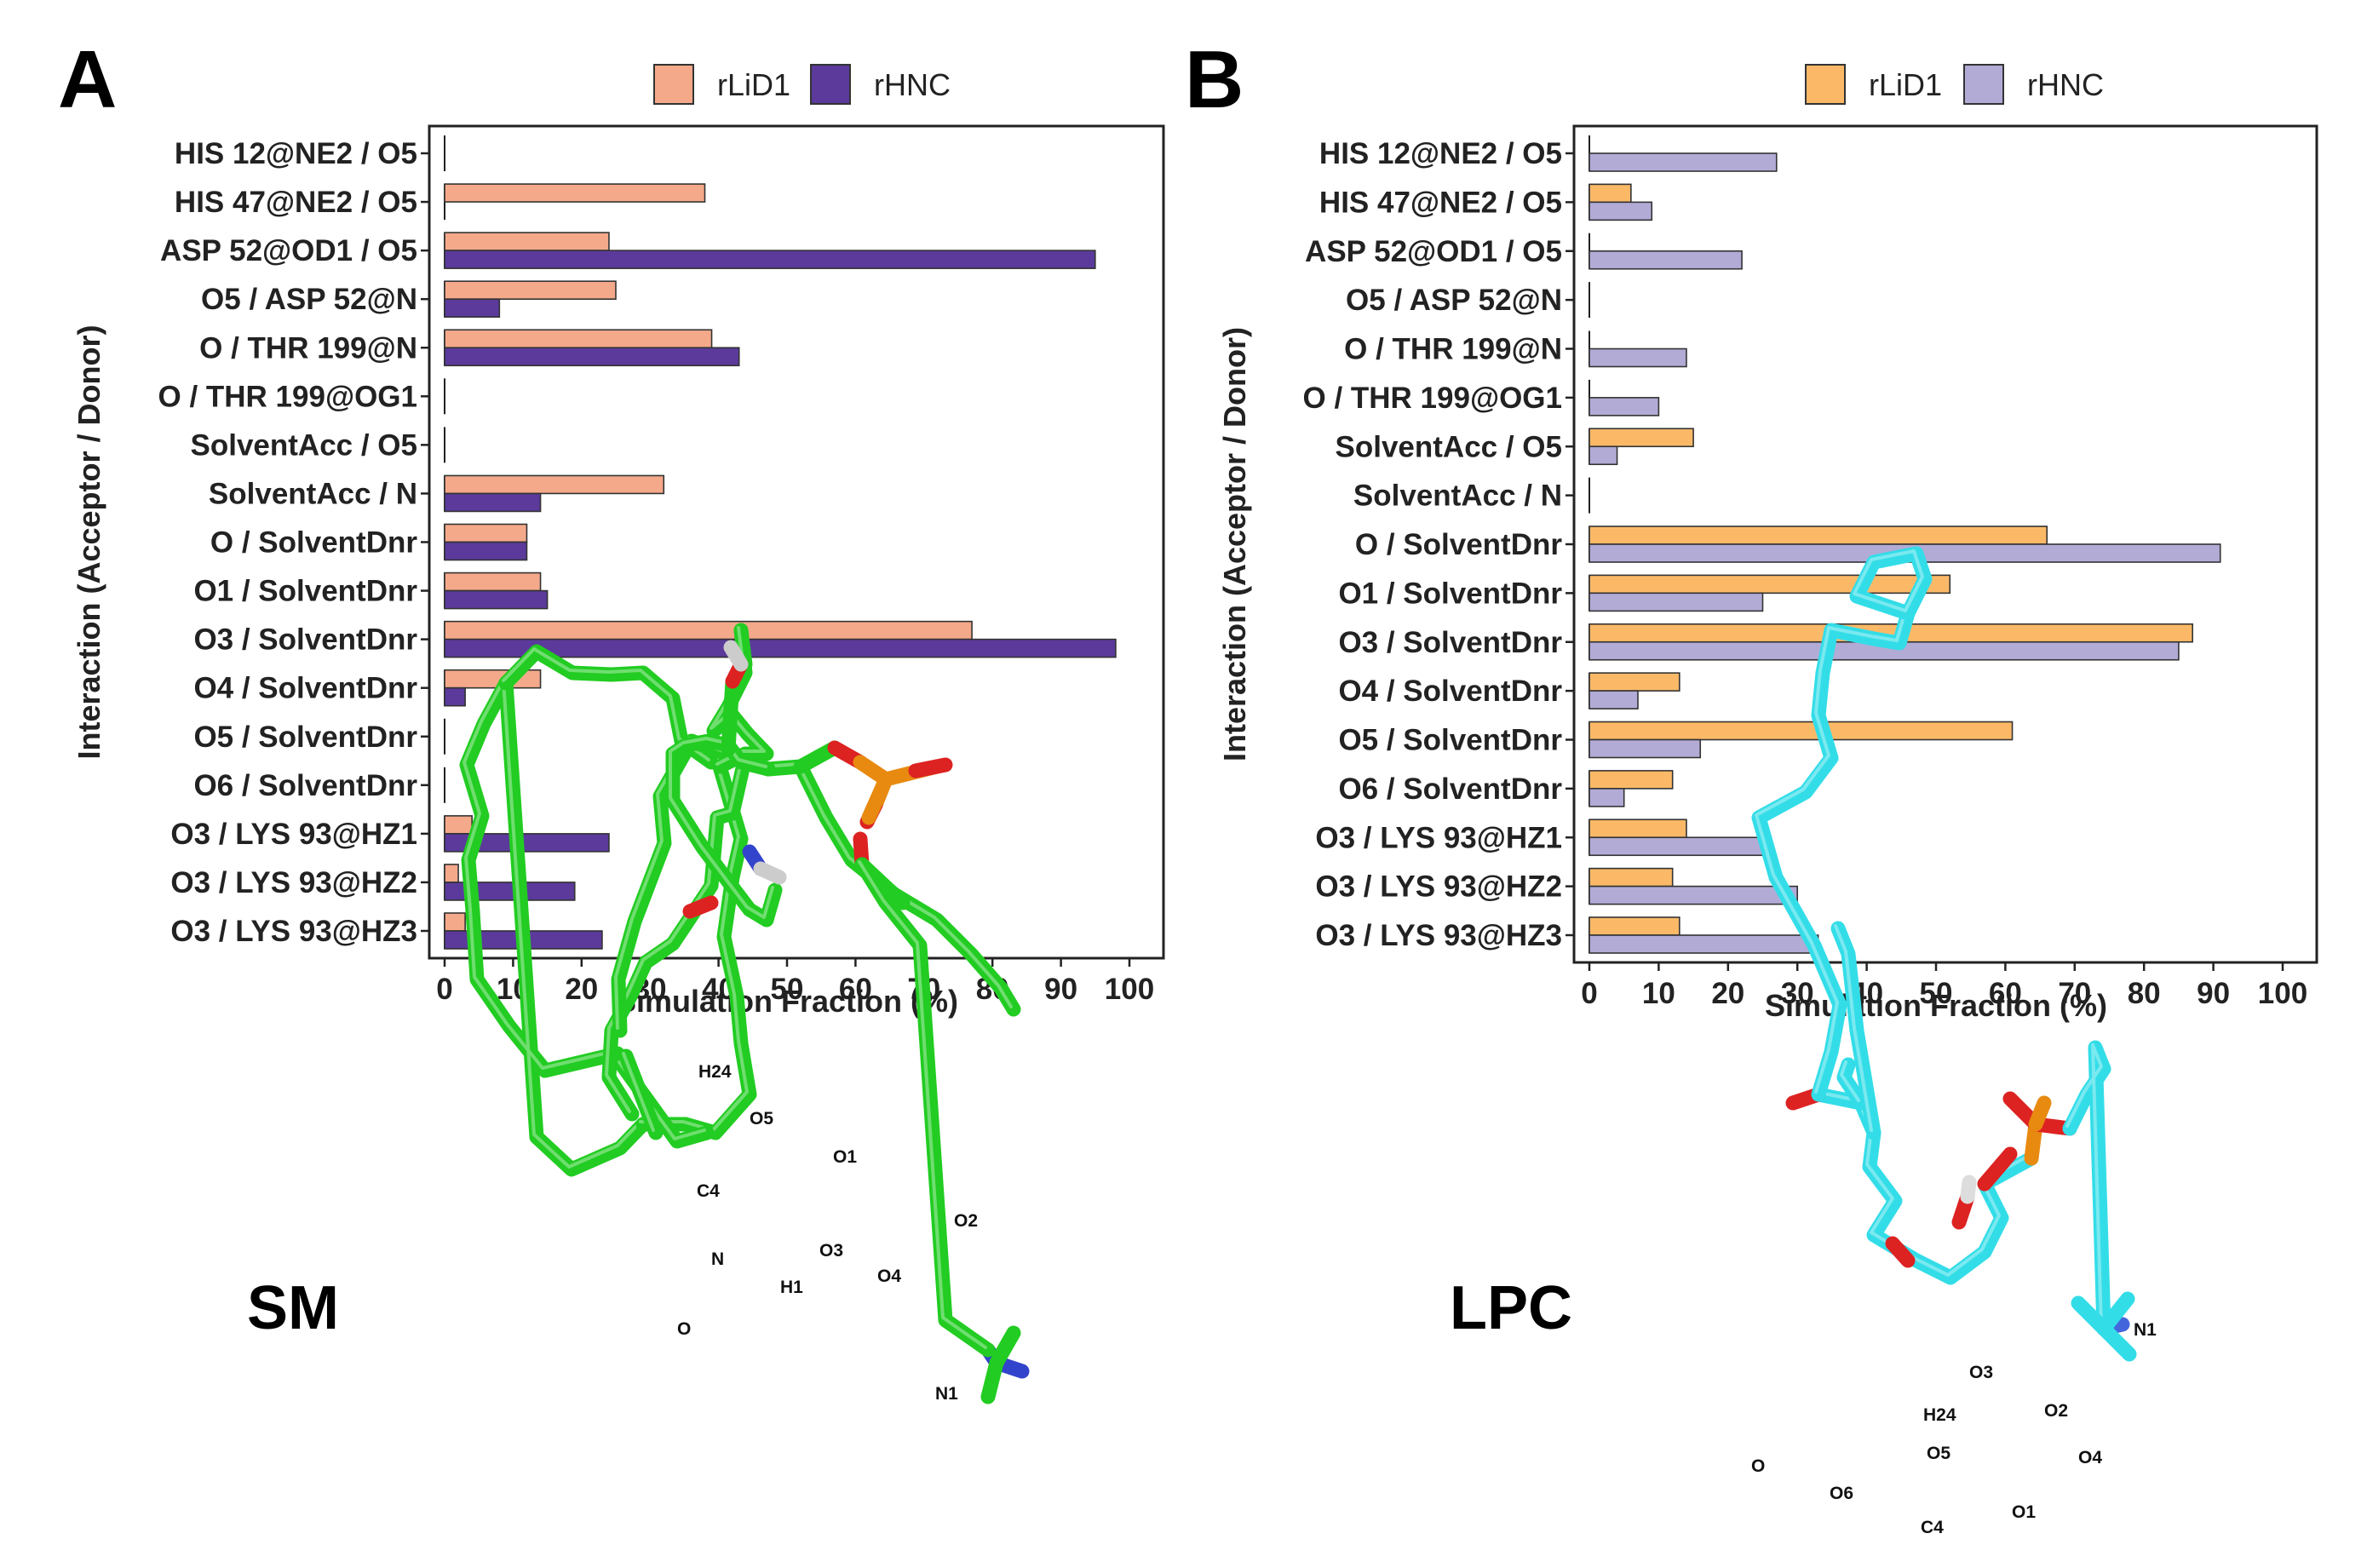 The height and width of the screenshot is (1568, 2367). I want to click on sm-chain-3-highlight, so click(606, 704).